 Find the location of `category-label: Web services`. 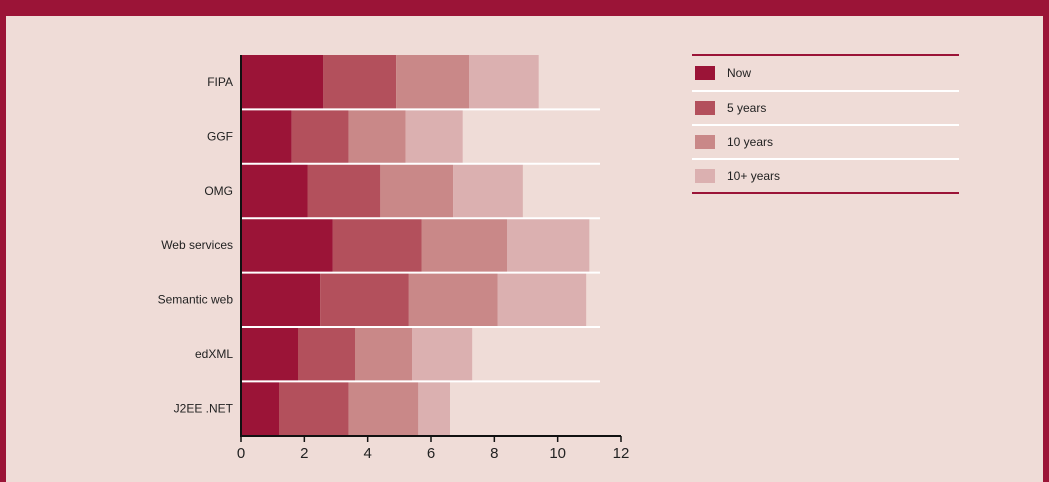

category-label: Web services is located at coordinates (197, 245).